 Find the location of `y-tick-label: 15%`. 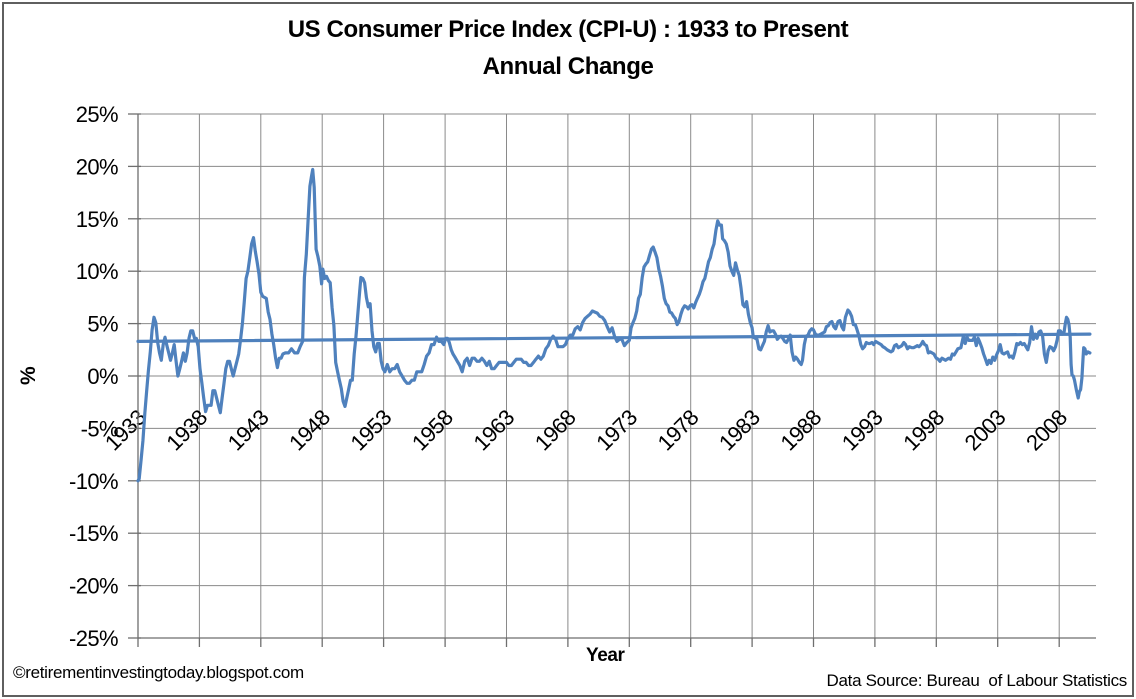

y-tick-label: 15% is located at coordinates (97, 219).